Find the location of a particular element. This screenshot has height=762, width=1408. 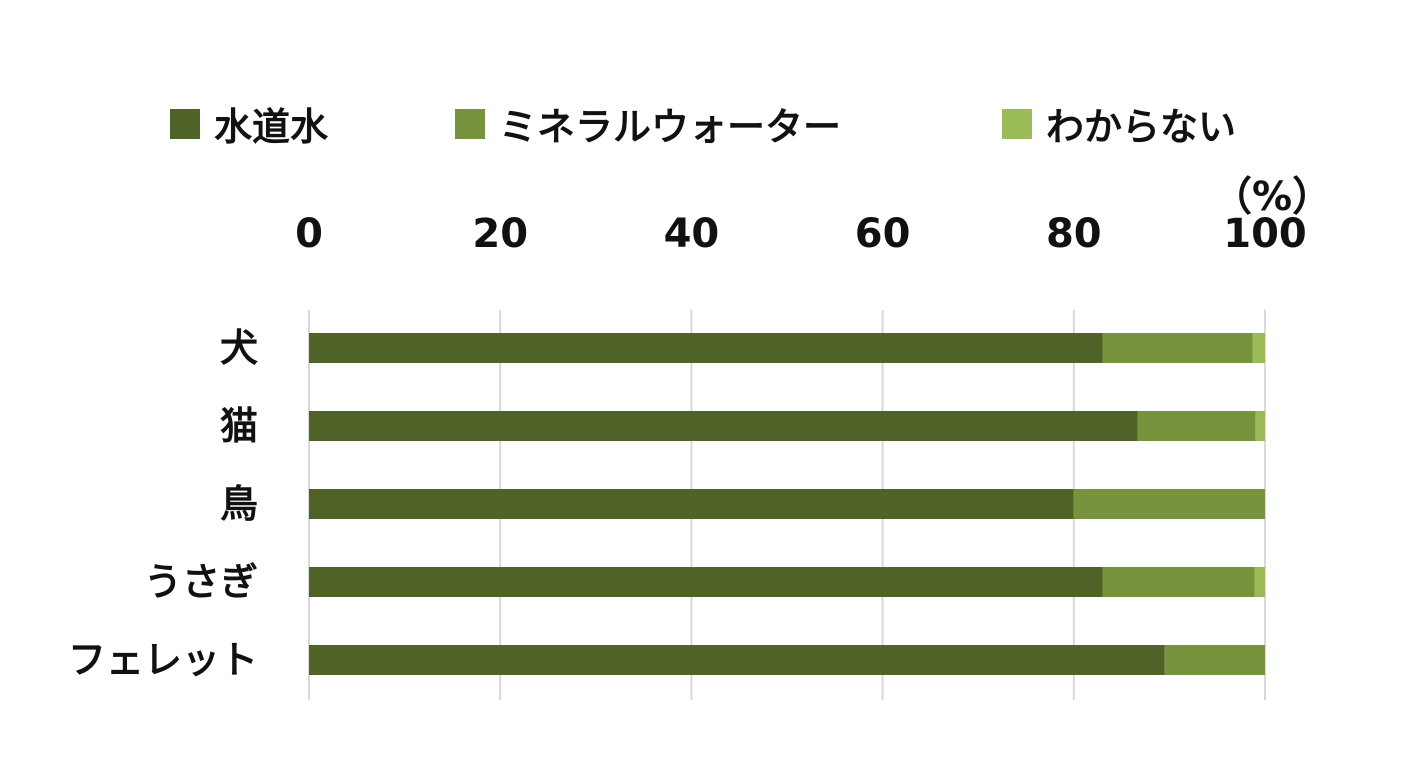

x-tick-label-20: 20 is located at coordinates (500, 234).